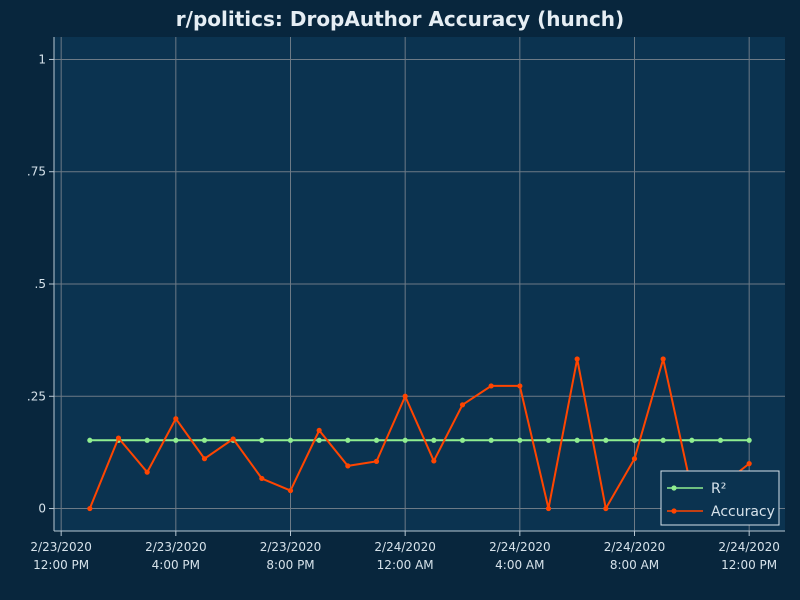 The height and width of the screenshot is (600, 800). Describe the element at coordinates (743, 512) in the screenshot. I see `legend-label: Accuracy` at that location.